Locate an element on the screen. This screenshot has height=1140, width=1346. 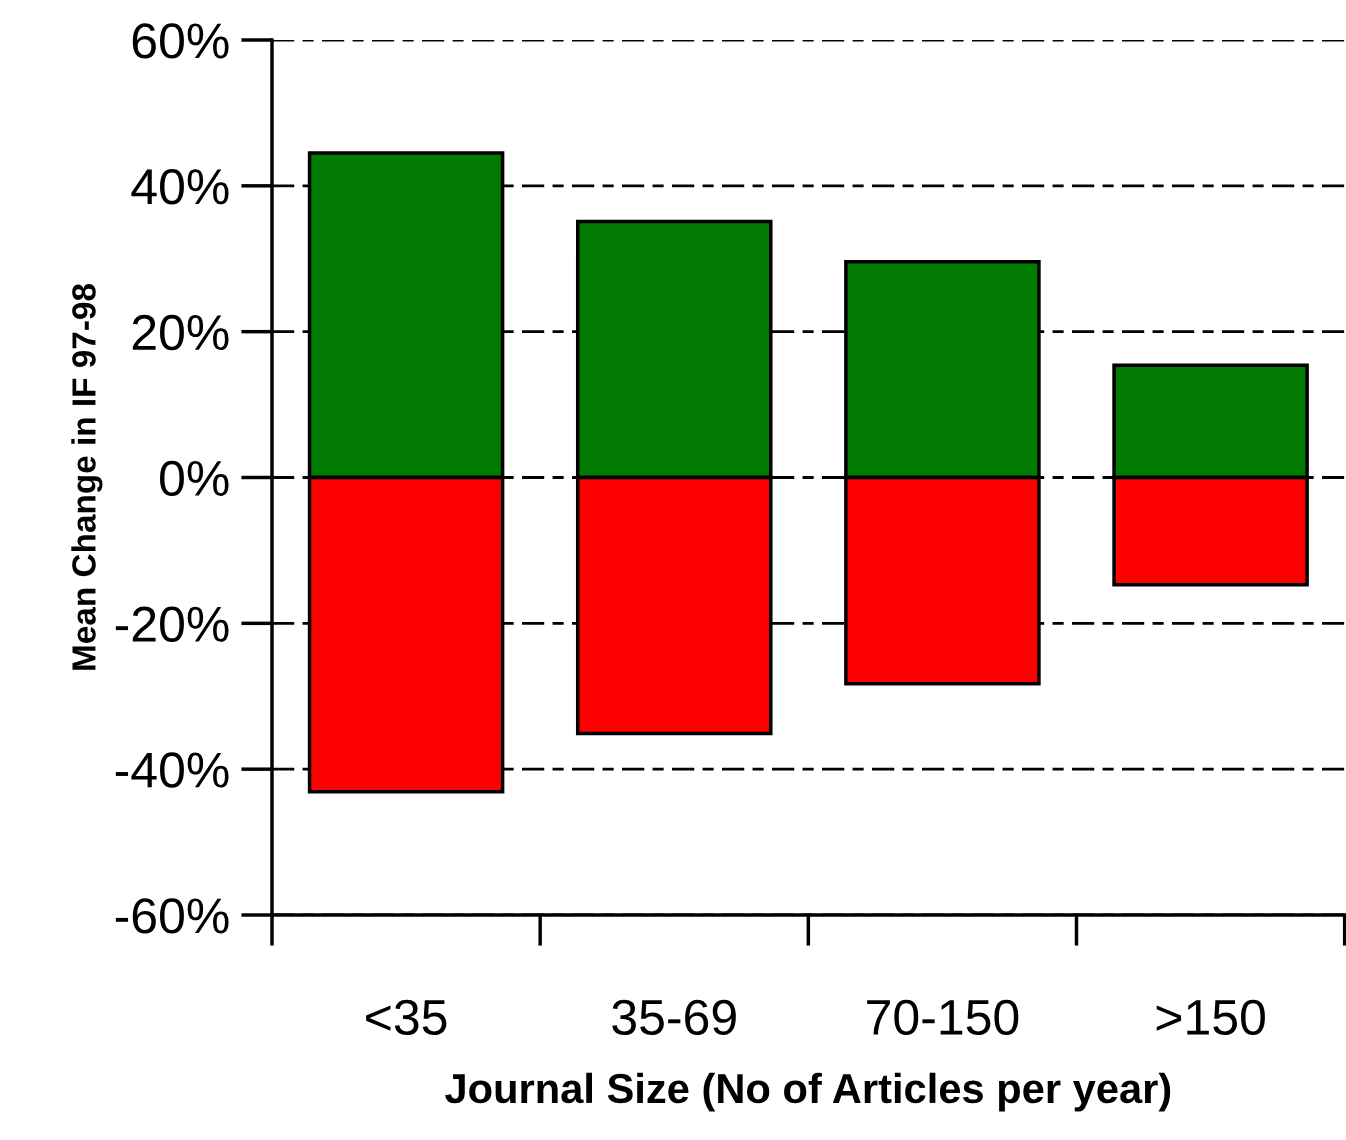
x-tick-label: <35 is located at coordinates (406, 1017).